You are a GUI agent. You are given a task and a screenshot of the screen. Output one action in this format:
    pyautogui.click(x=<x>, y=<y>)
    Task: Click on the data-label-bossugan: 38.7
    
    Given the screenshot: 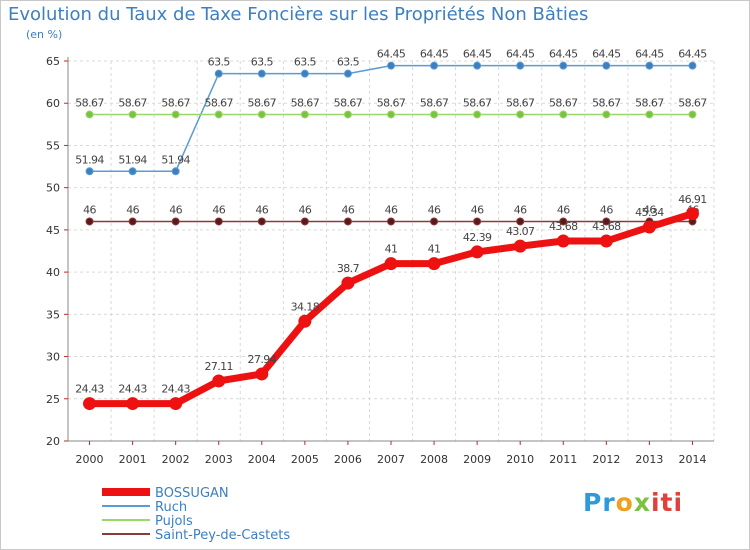 What is the action you would take?
    pyautogui.click(x=348, y=268)
    